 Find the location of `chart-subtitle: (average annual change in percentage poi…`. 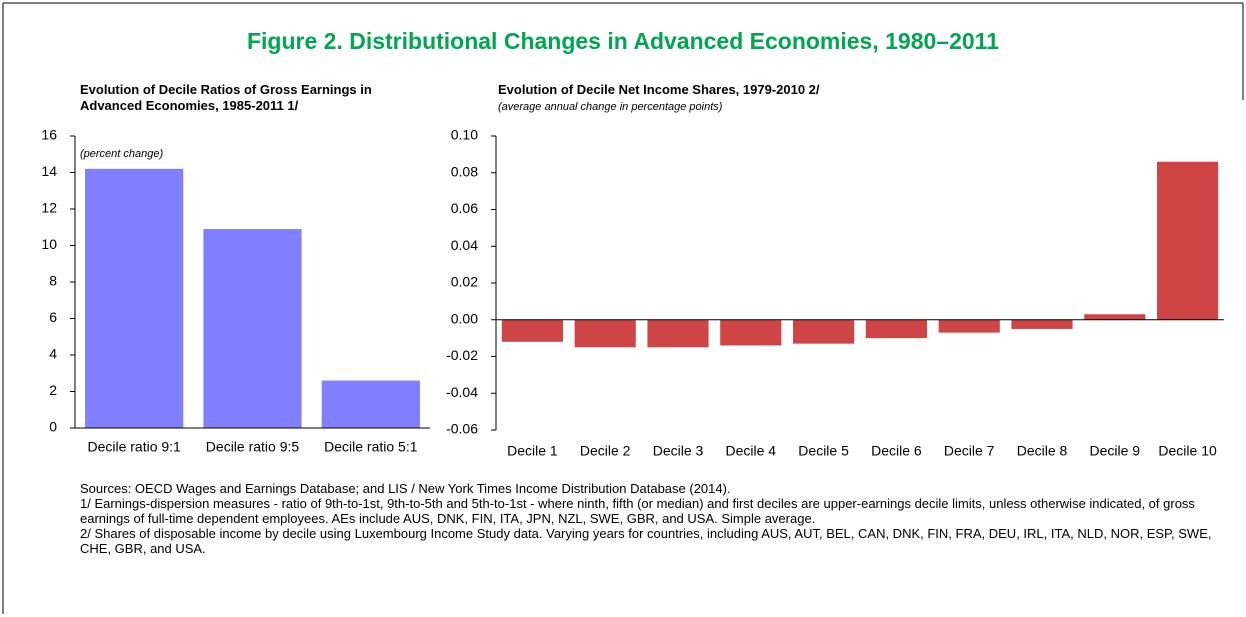

chart-subtitle: (average annual change in percentage poi… is located at coordinates (610, 107).